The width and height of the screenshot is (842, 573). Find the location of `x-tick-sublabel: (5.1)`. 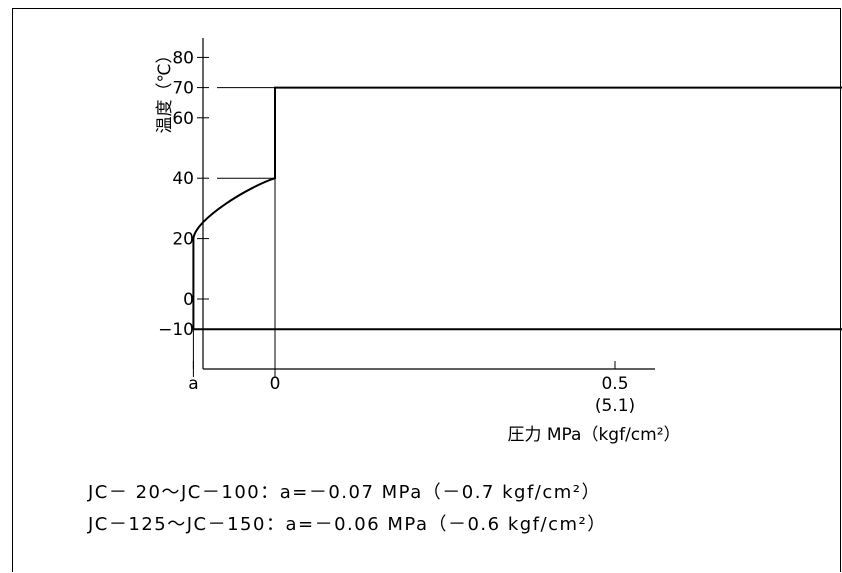

x-tick-sublabel: (5.1) is located at coordinates (615, 406).